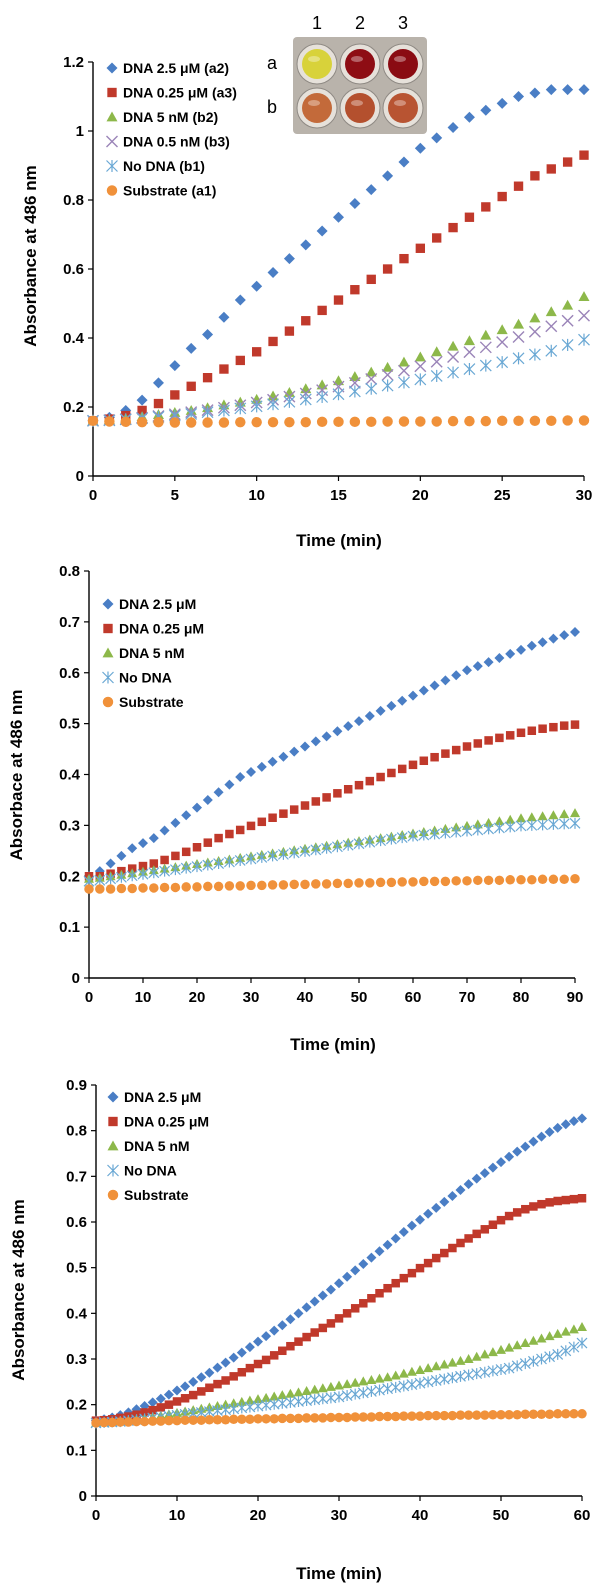 The width and height of the screenshot is (604, 1587). Describe the element at coordinates (76, 1085) in the screenshot. I see `panel-3-y-tick-label: 0.9` at that location.